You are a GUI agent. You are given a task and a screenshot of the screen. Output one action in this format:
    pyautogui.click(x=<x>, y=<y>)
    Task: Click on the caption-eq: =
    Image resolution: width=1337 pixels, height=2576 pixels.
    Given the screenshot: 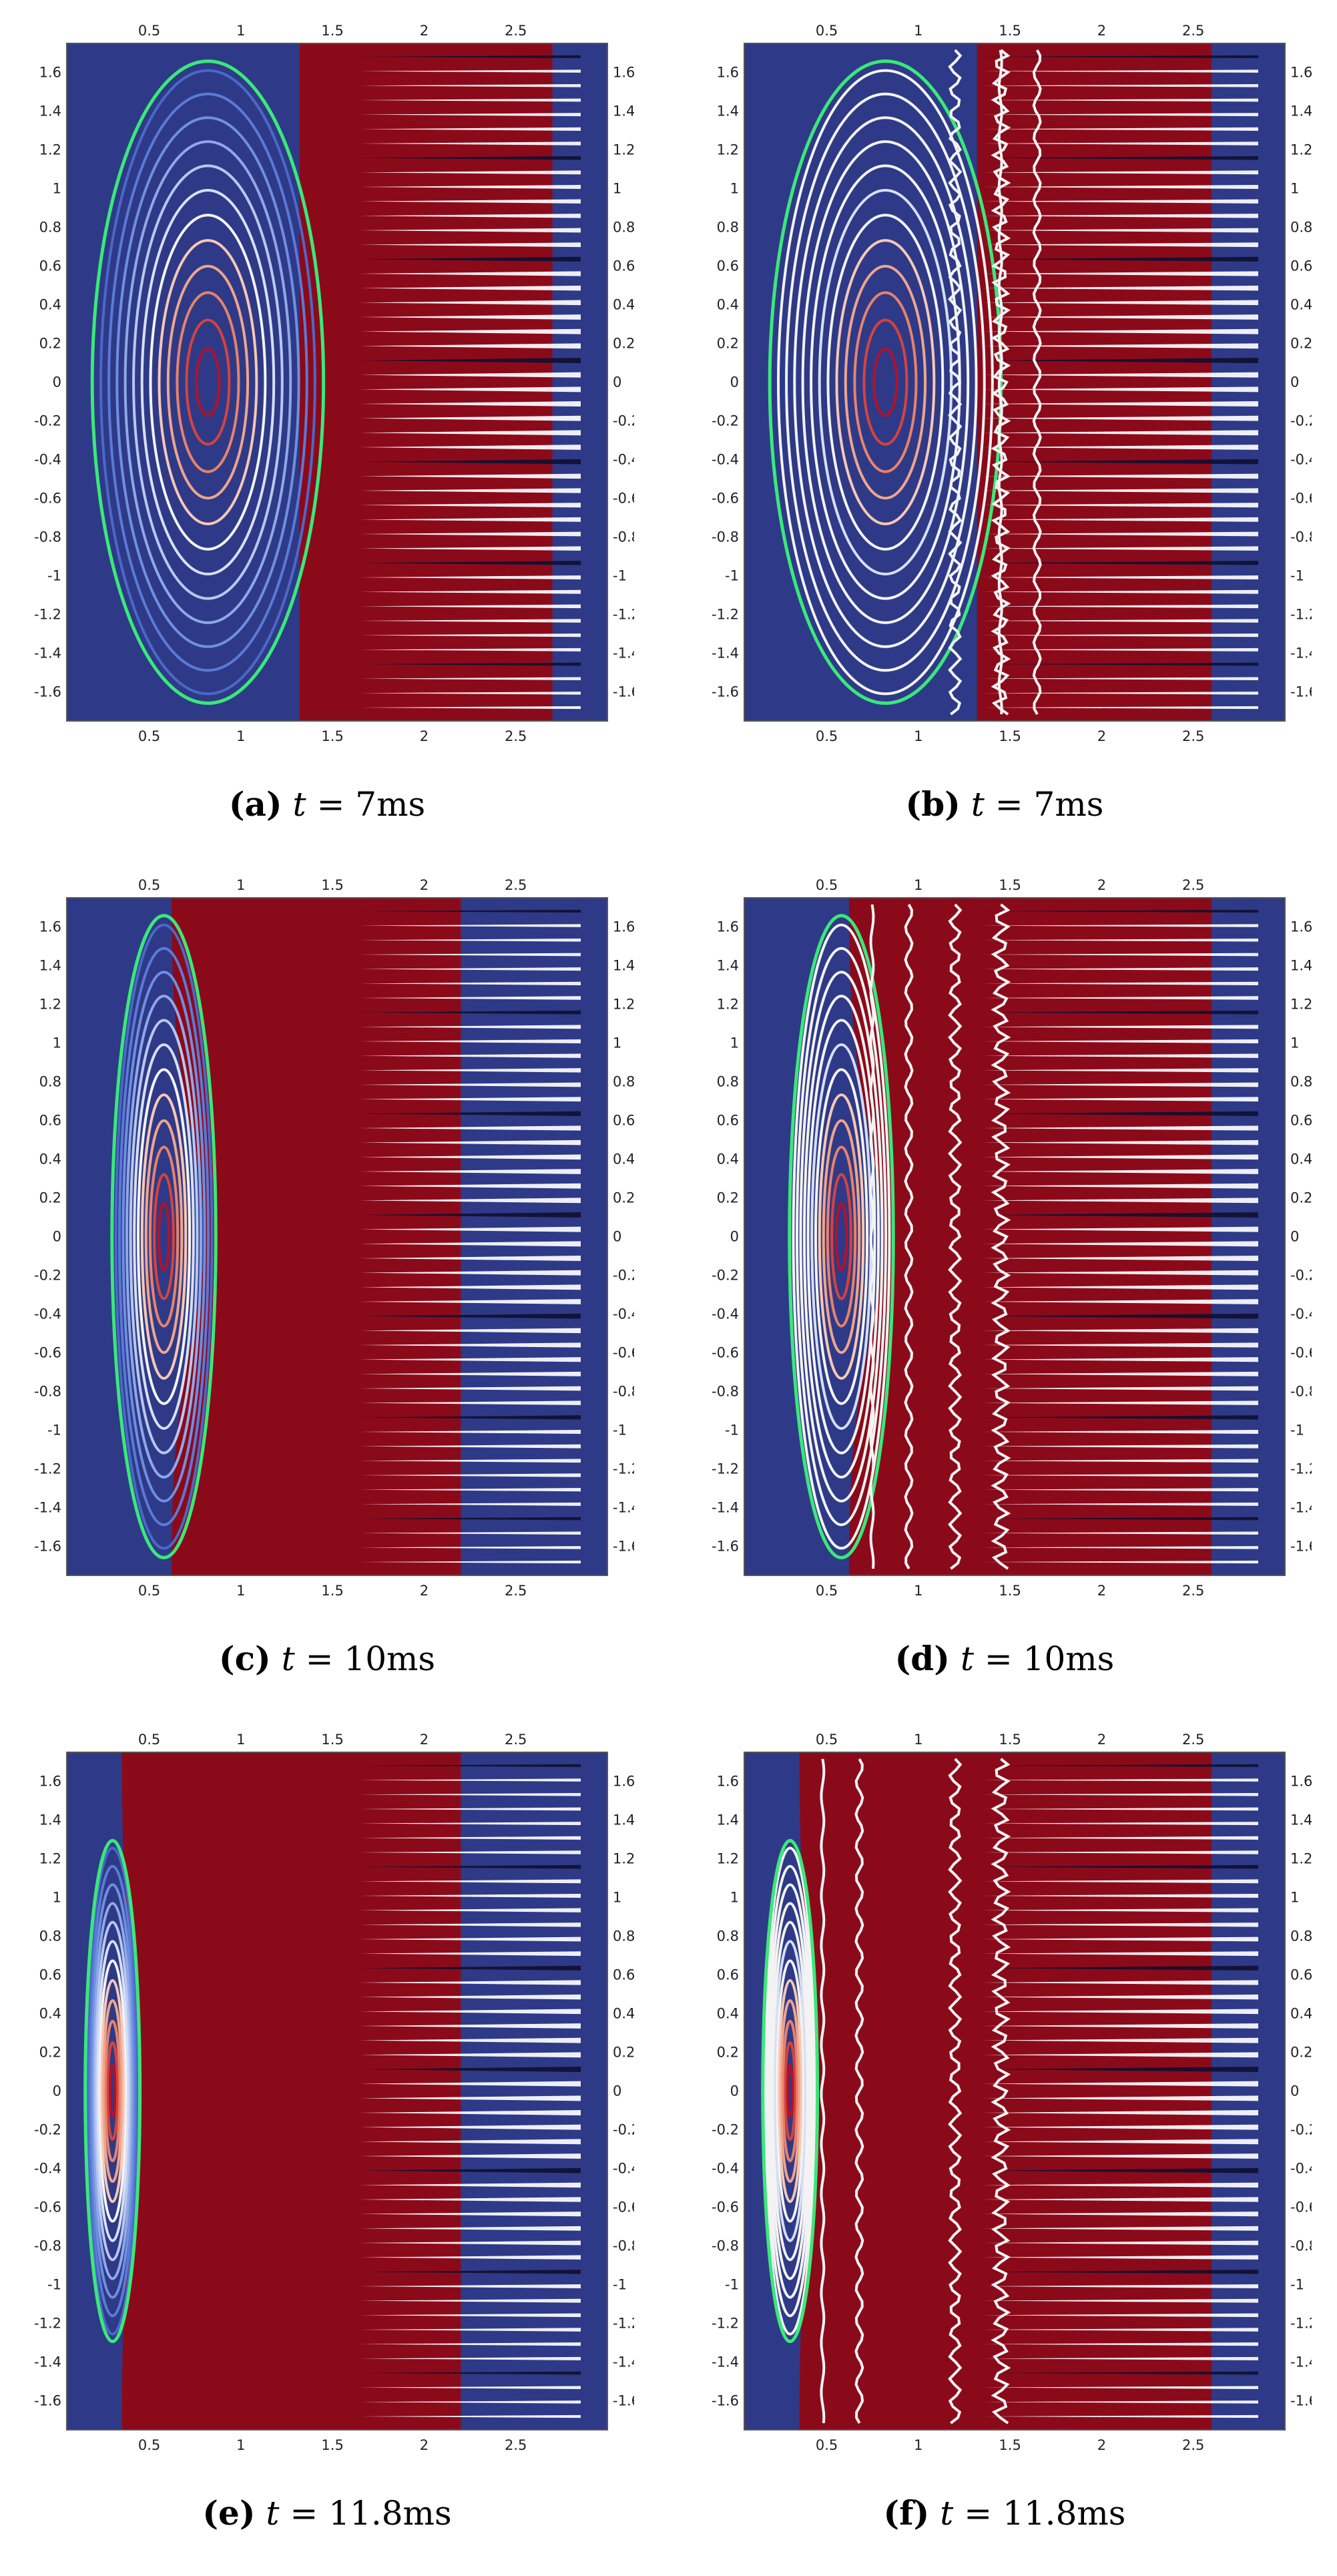 What is the action you would take?
    pyautogui.click(x=330, y=804)
    